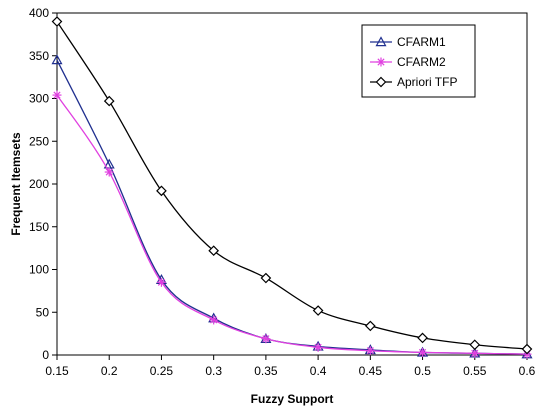  I want to click on legend-entry-label: Apriori TFP, so click(427, 82).